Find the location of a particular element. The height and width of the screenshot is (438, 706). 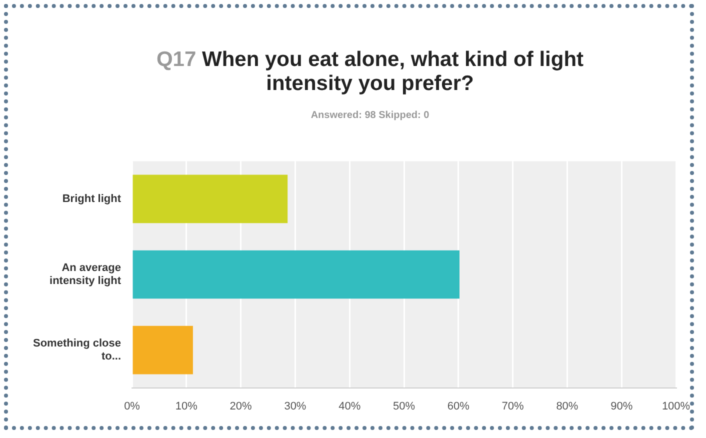

x-tick-label: 80% is located at coordinates (567, 406).